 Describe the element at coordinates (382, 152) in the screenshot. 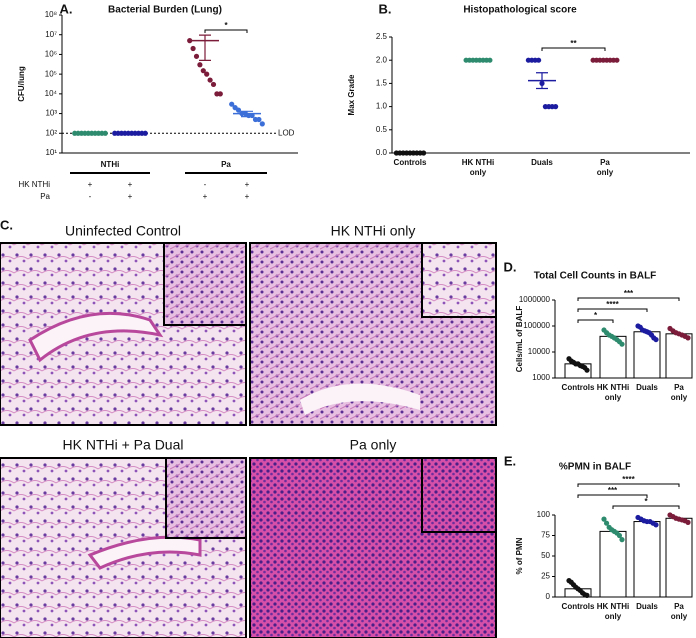

I see `y-tick-label: 0.0` at that location.